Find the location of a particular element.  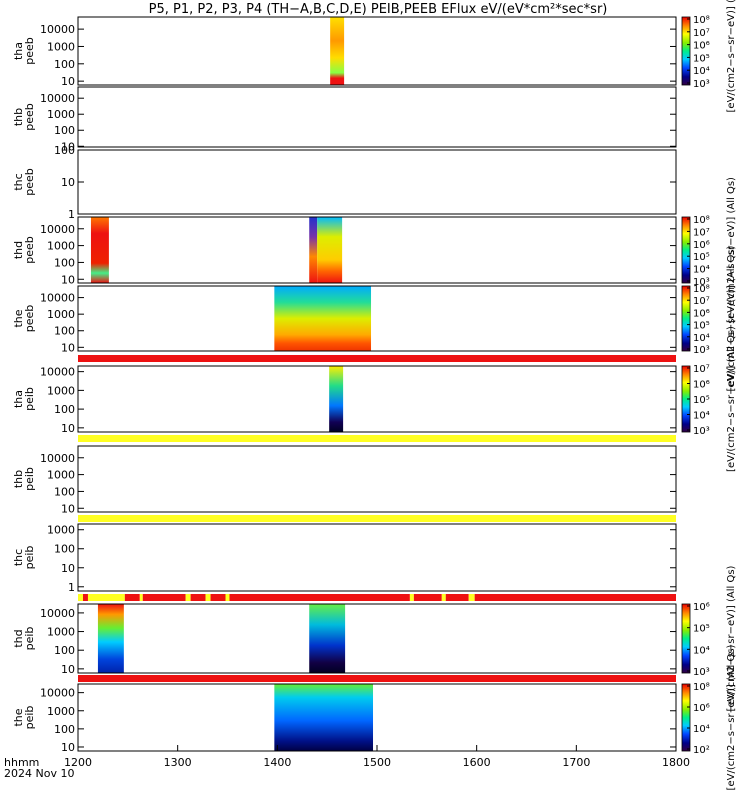

colorbar-tick-label-tha_peib: 10³ is located at coordinates (701, 431).